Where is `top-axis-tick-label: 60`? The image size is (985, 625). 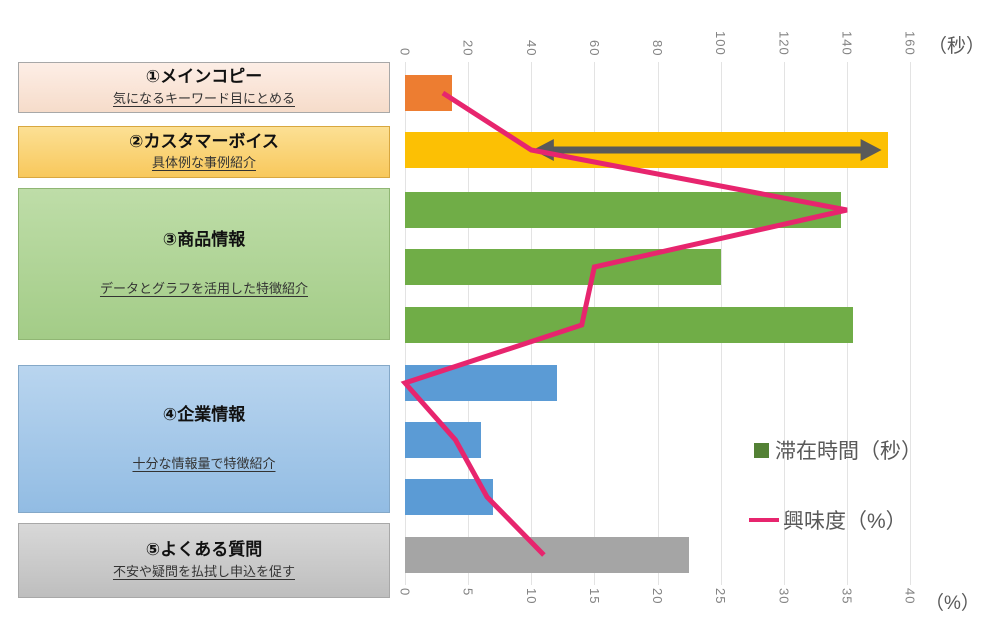
top-axis-tick-label: 60 is located at coordinates (594, 47).